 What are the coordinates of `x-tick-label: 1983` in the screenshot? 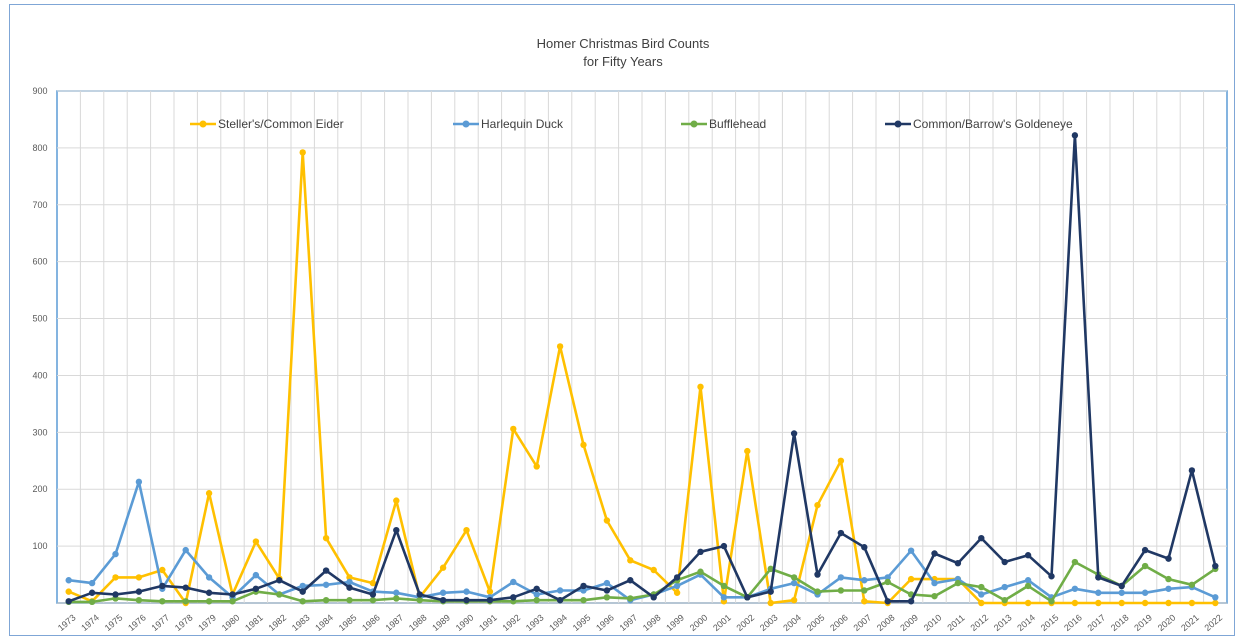 It's located at (301, 622).